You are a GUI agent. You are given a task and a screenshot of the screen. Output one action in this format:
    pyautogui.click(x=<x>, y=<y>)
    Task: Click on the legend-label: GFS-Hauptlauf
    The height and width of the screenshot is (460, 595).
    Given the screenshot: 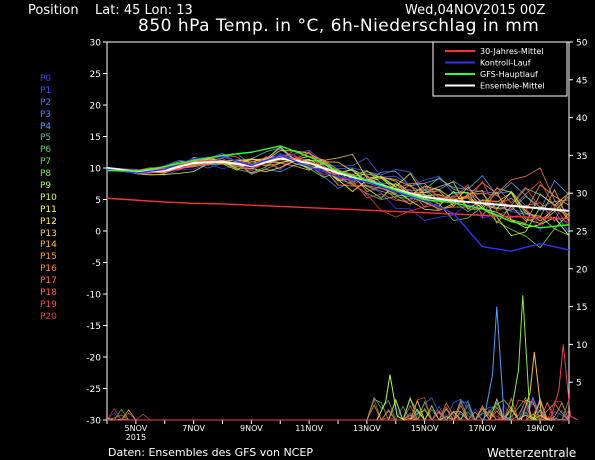 What is the action you would take?
    pyautogui.click(x=509, y=74)
    